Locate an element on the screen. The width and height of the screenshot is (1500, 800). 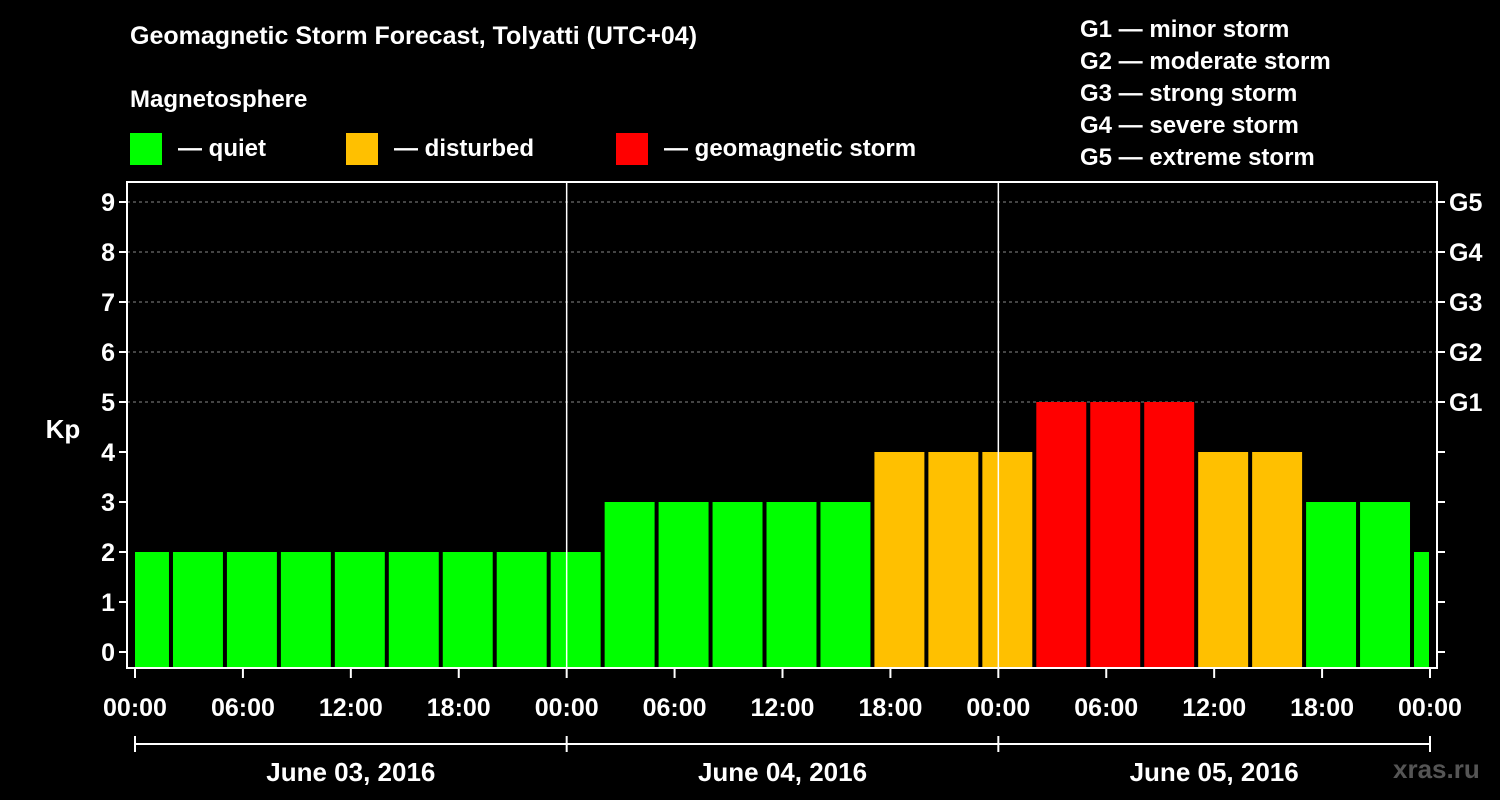
day-label: June 03, 2016 is located at coordinates (350, 772).